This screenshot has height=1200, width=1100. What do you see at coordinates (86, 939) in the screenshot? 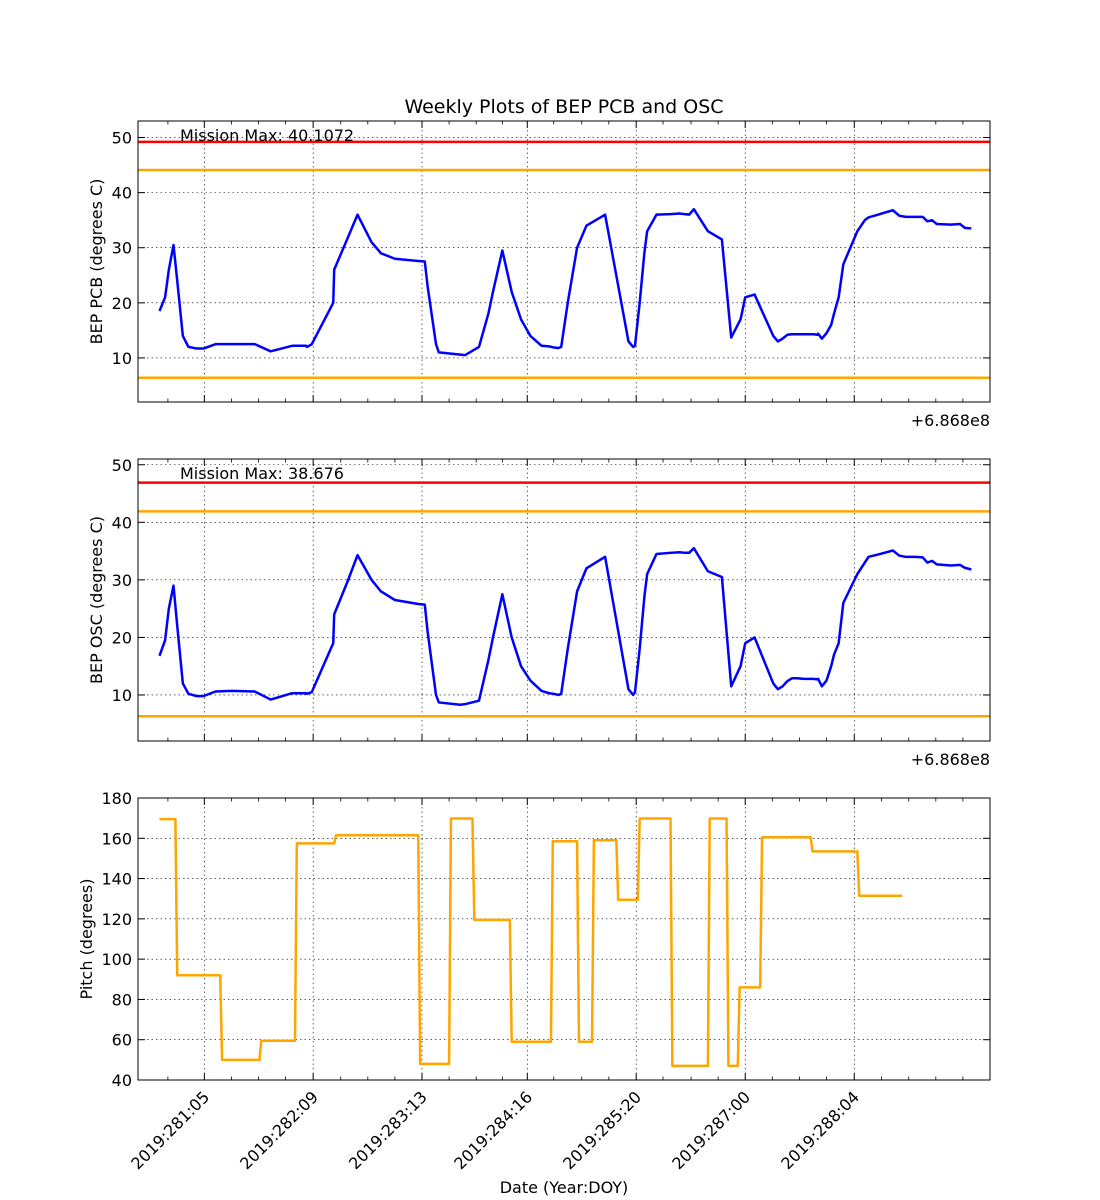
I see `y-axis-label: Pitch (degrees)` at bounding box center [86, 939].